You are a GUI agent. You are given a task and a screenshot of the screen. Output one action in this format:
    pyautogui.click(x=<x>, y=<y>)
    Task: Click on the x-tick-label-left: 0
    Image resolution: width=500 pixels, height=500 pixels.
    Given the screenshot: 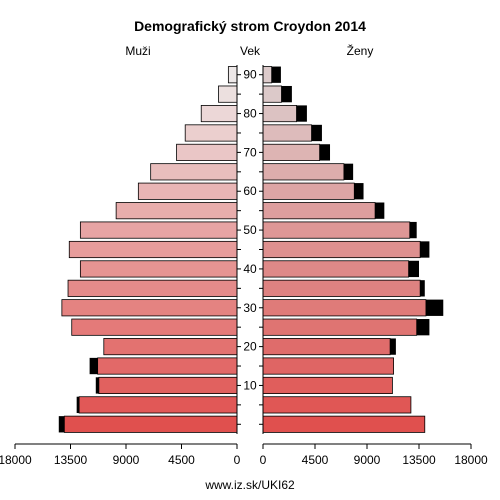 What is the action you would take?
    pyautogui.click(x=237, y=460)
    